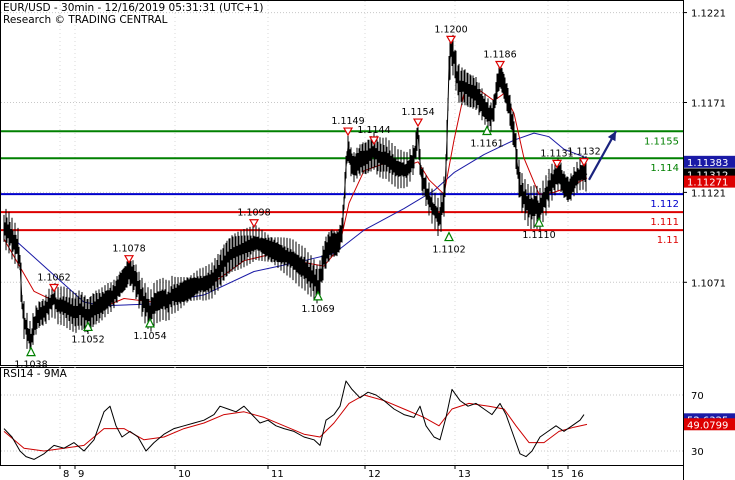 This screenshot has height=480, width=735. What do you see at coordinates (583, 152) in the screenshot?
I see `swing-high-label: 1.1132` at bounding box center [583, 152].